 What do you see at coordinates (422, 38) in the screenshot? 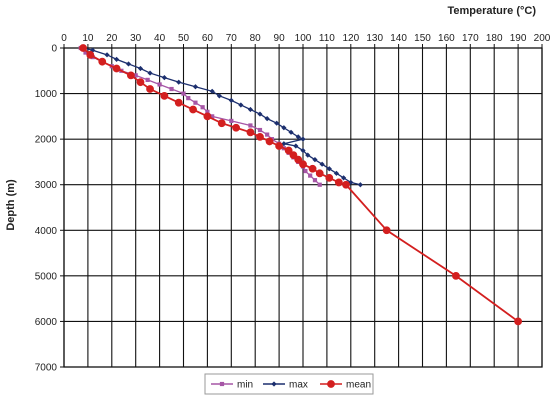
I see `x-tick-label: 150` at bounding box center [422, 38].